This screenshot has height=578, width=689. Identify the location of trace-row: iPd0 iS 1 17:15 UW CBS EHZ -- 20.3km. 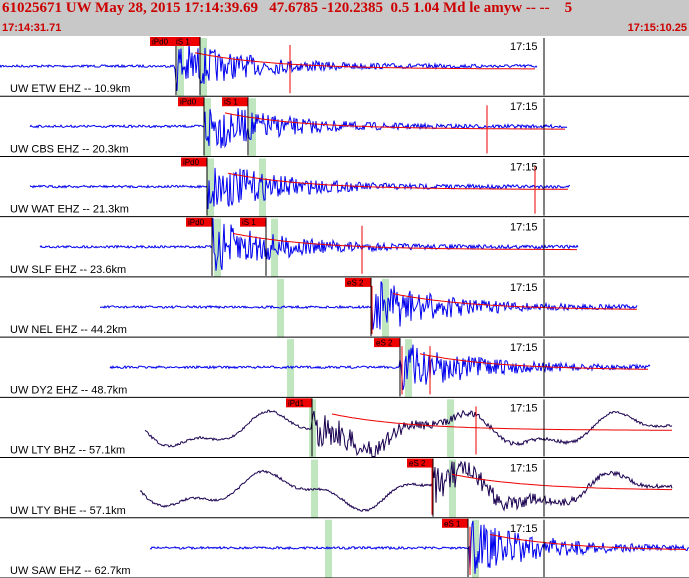
(344, 127).